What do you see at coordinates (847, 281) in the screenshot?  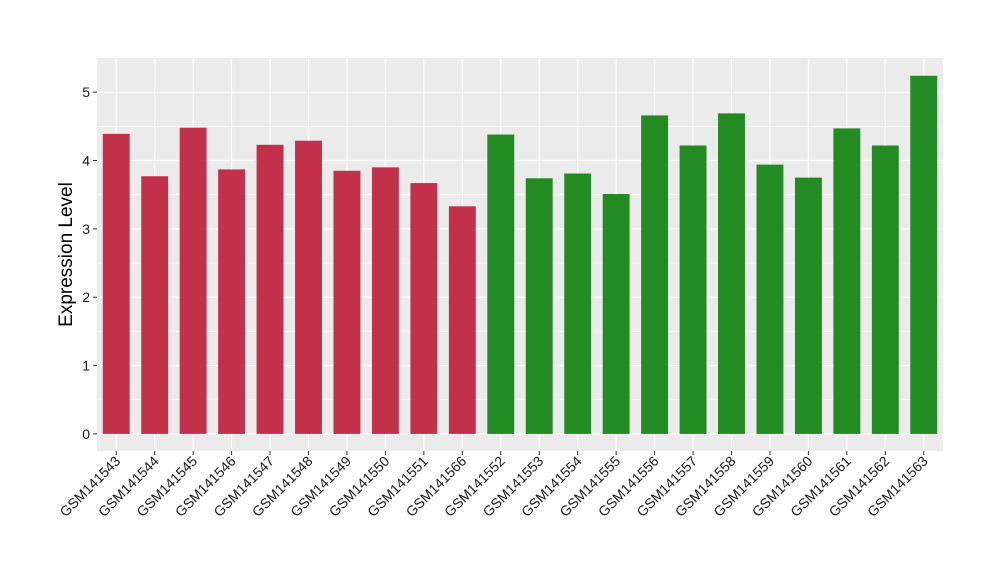 I see `bar-GSM141561` at bounding box center [847, 281].